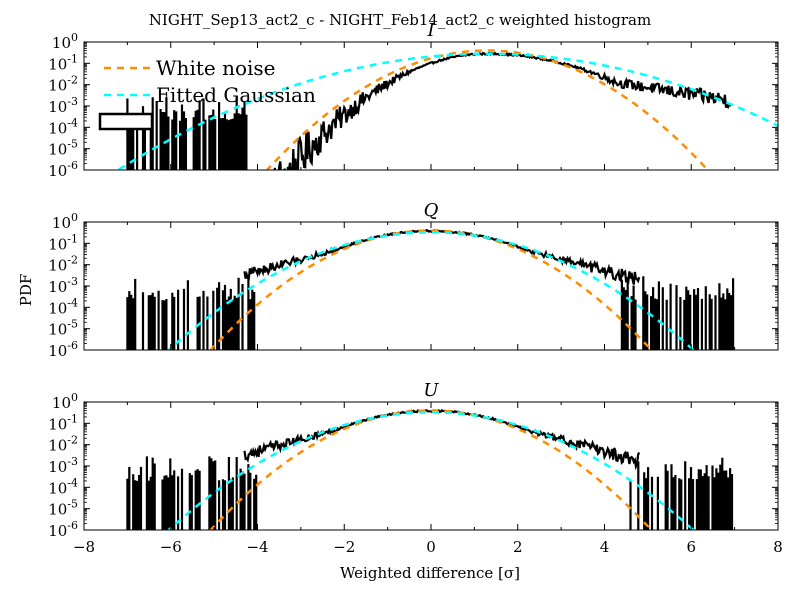 This screenshot has height=600, width=800. What do you see at coordinates (215, 68) in the screenshot?
I see `legend-label: White noise` at bounding box center [215, 68].